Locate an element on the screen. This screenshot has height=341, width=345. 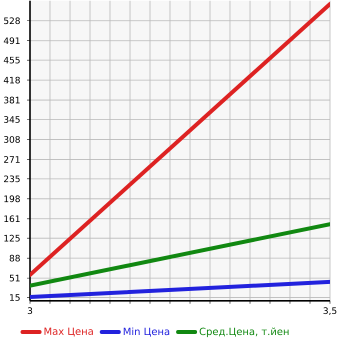
y-tick-label: 198 is located at coordinates (12, 199).